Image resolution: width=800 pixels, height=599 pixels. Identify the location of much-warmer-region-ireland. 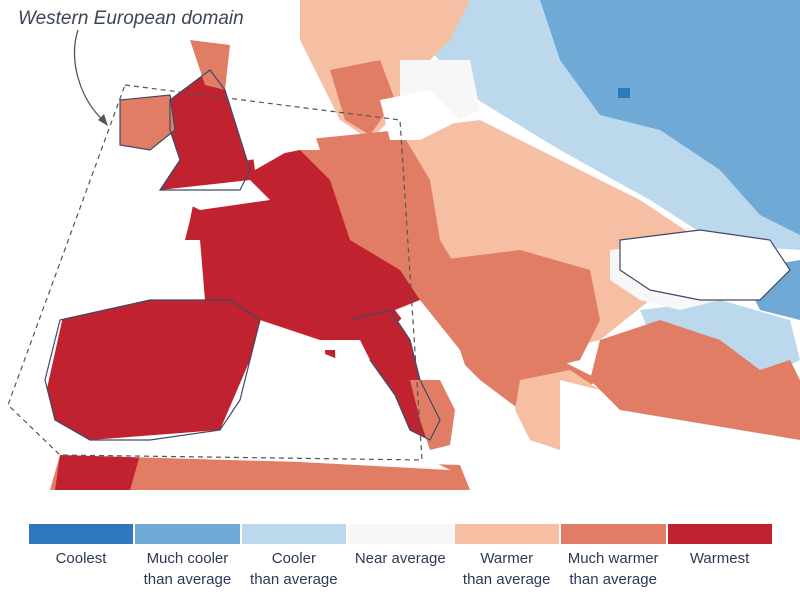
(147, 122).